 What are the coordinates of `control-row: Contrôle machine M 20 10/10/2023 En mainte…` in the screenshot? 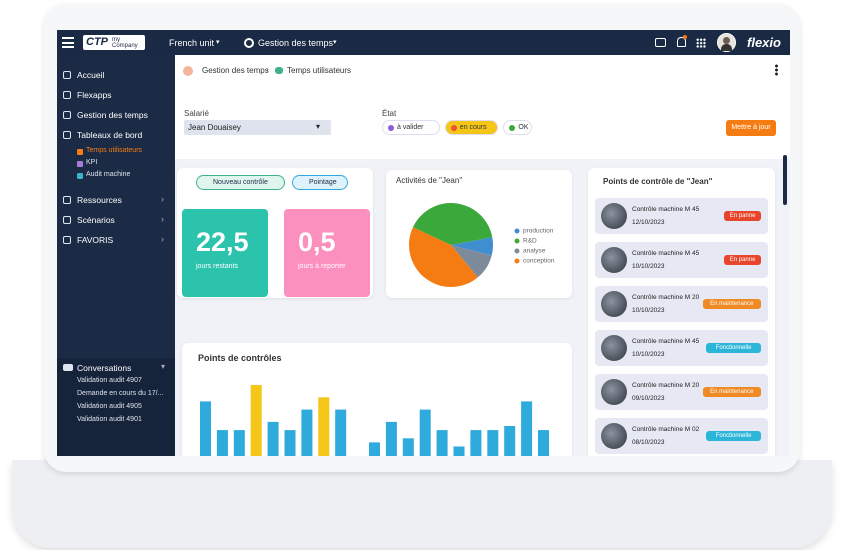 It's located at (681, 304).